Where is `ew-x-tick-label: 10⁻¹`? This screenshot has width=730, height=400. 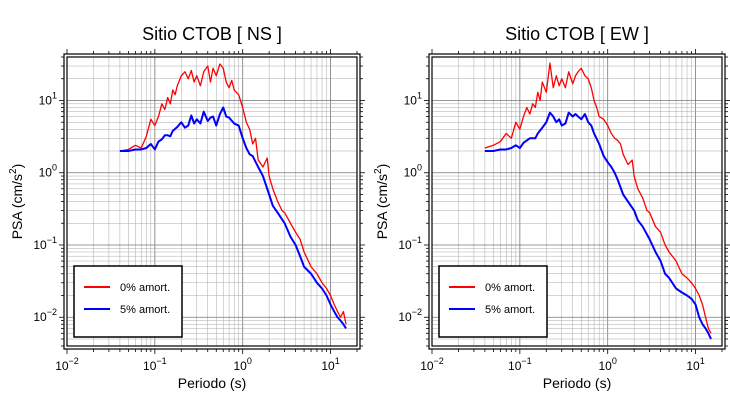
ew-x-tick-label: 10⁻¹ is located at coordinates (520, 364).